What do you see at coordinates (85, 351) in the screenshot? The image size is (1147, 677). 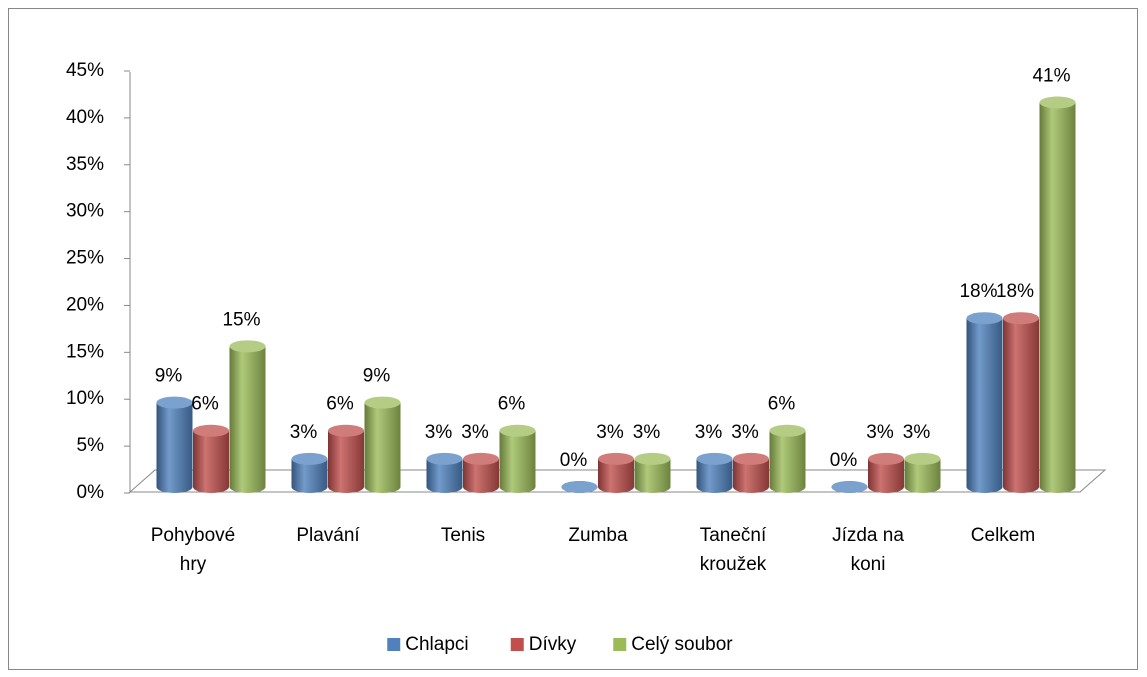 I see `y-tick-label: 15%` at bounding box center [85, 351].